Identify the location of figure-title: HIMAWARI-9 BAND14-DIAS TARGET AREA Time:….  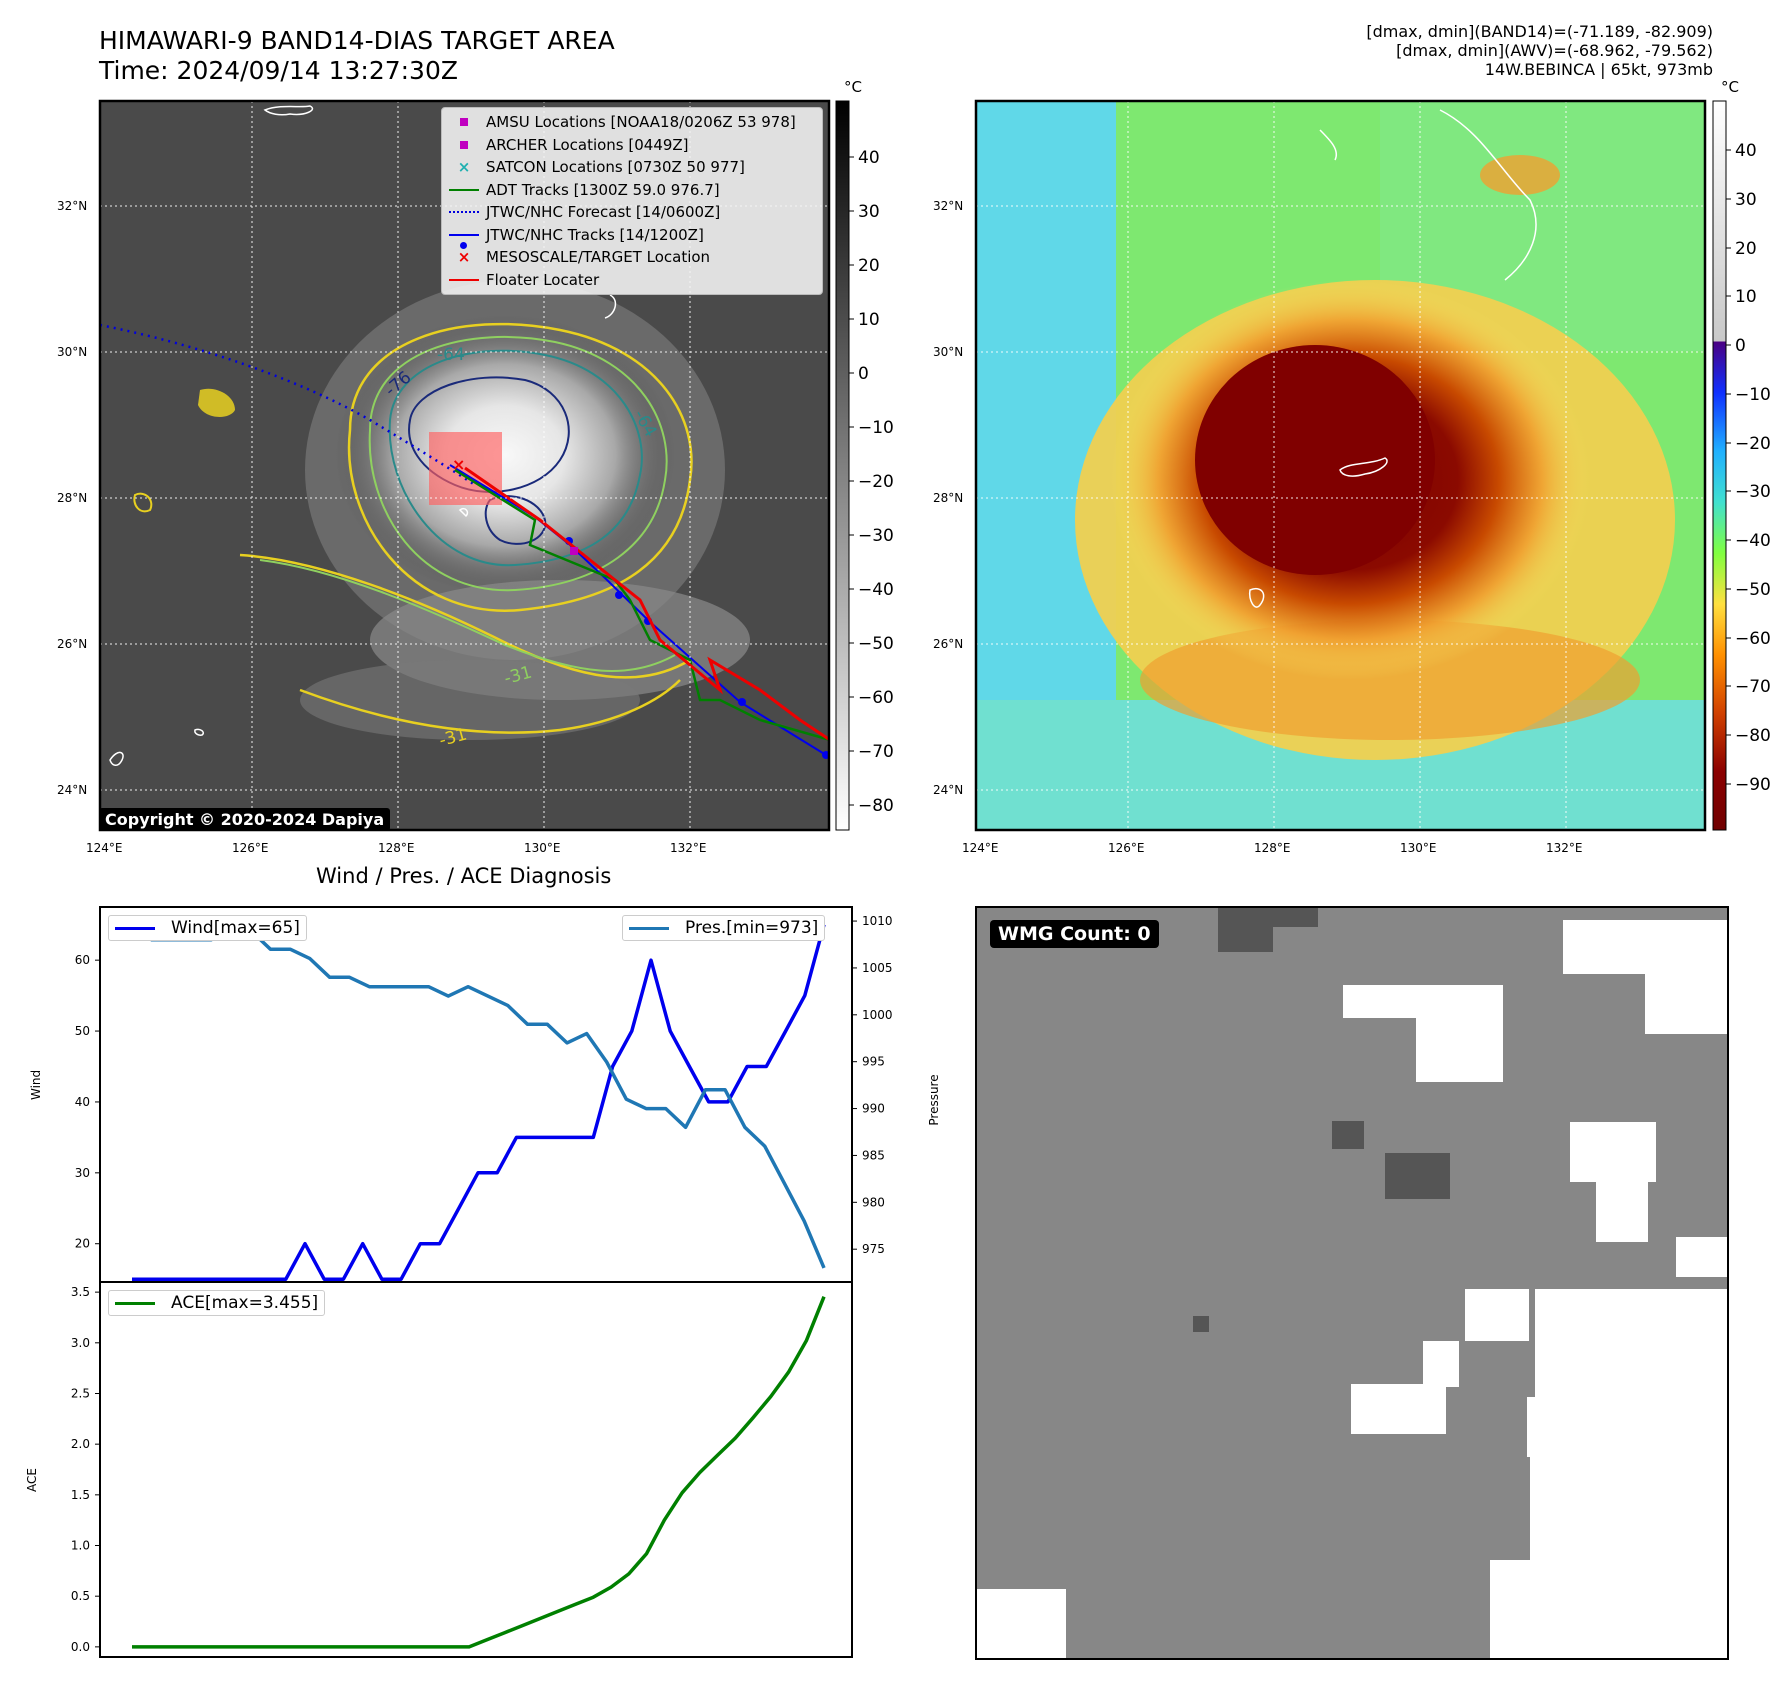
(357, 56).